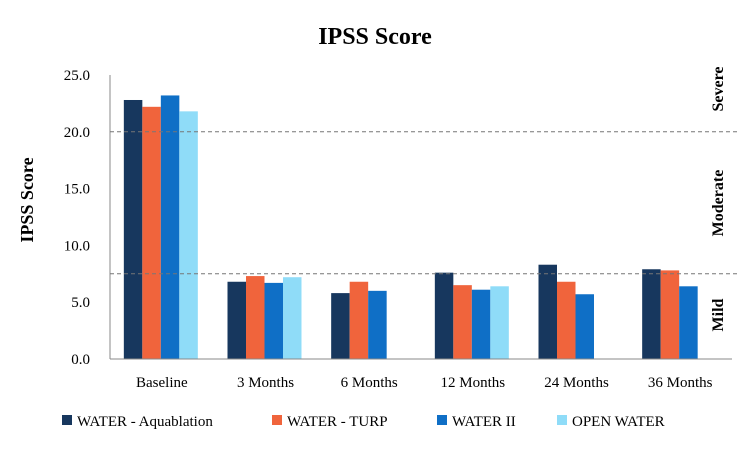  I want to click on category-label: 6 Months, so click(369, 383).